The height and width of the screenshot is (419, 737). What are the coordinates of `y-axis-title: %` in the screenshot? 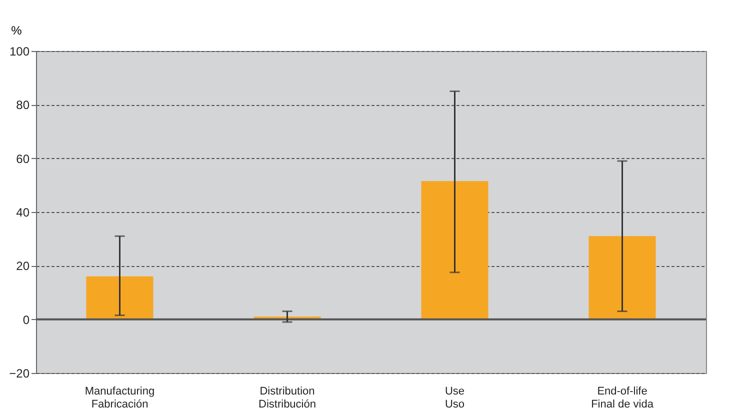 It's located at (16, 31).